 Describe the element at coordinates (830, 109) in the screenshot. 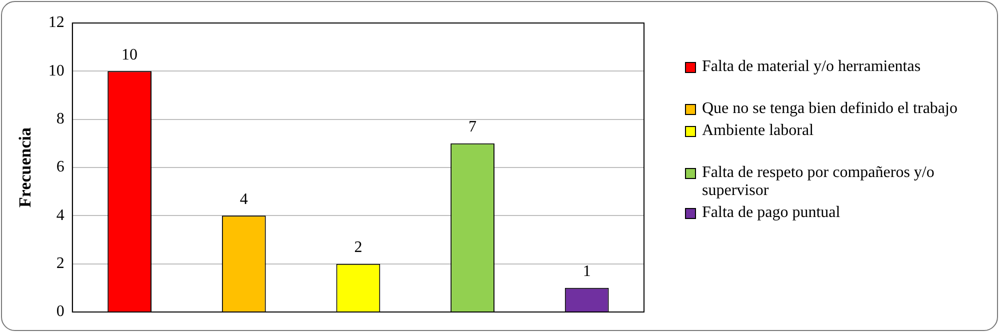

I see `legend-label: Que no se tenga bien definido el trabajo` at that location.